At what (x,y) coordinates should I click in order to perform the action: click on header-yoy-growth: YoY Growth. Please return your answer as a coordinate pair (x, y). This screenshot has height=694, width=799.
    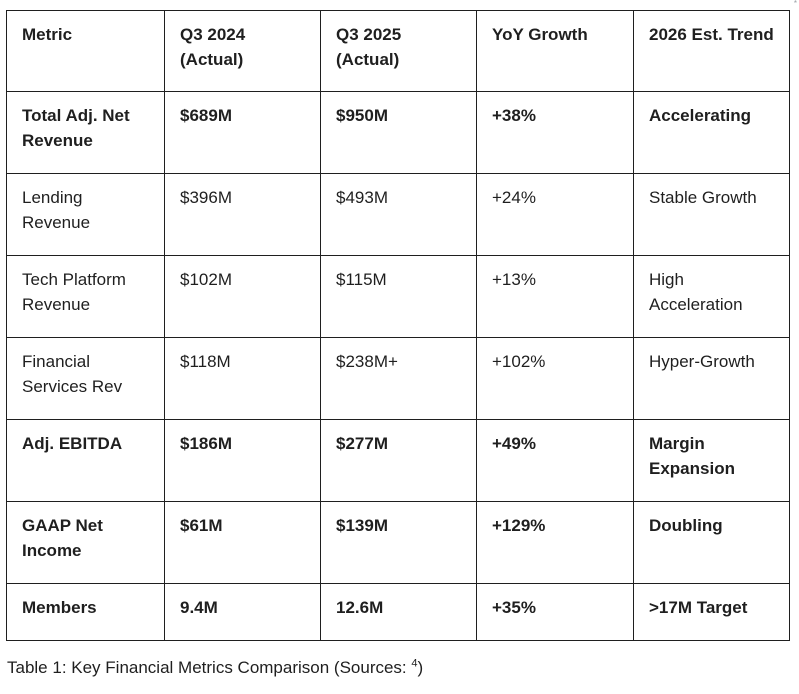
    Looking at the image, I should click on (555, 51).